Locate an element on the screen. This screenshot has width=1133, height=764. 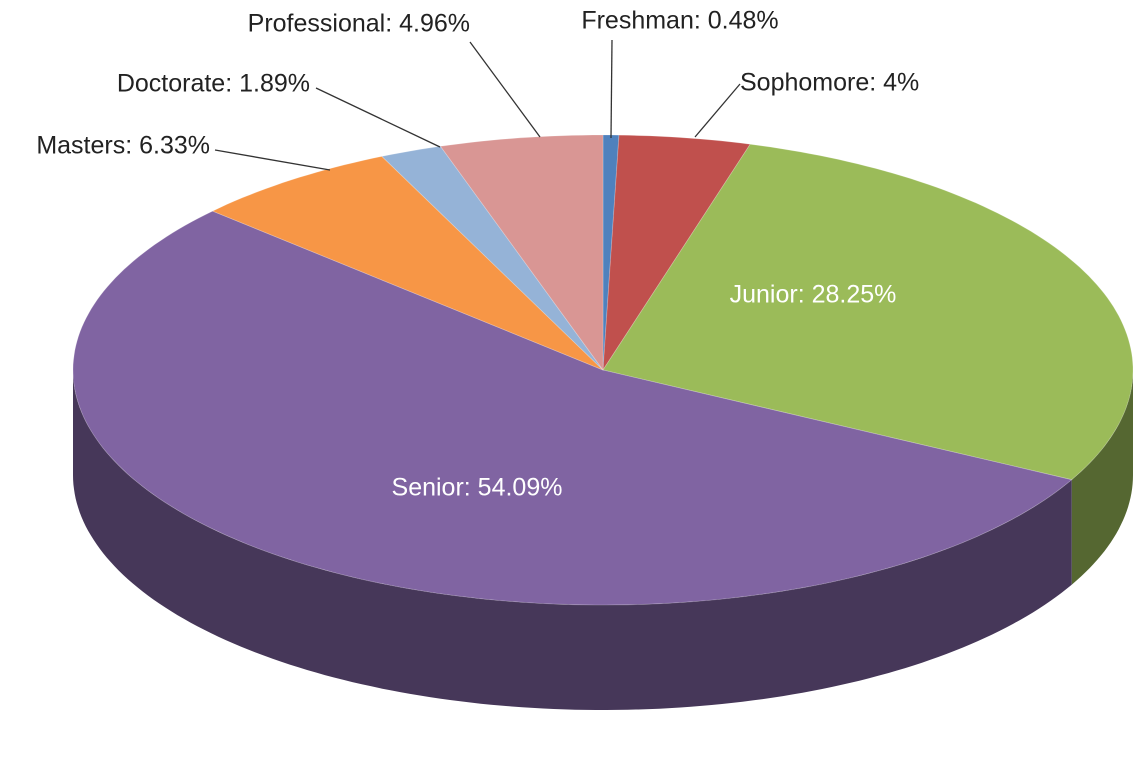
data-label: Senior: 54.09% is located at coordinates (477, 488).